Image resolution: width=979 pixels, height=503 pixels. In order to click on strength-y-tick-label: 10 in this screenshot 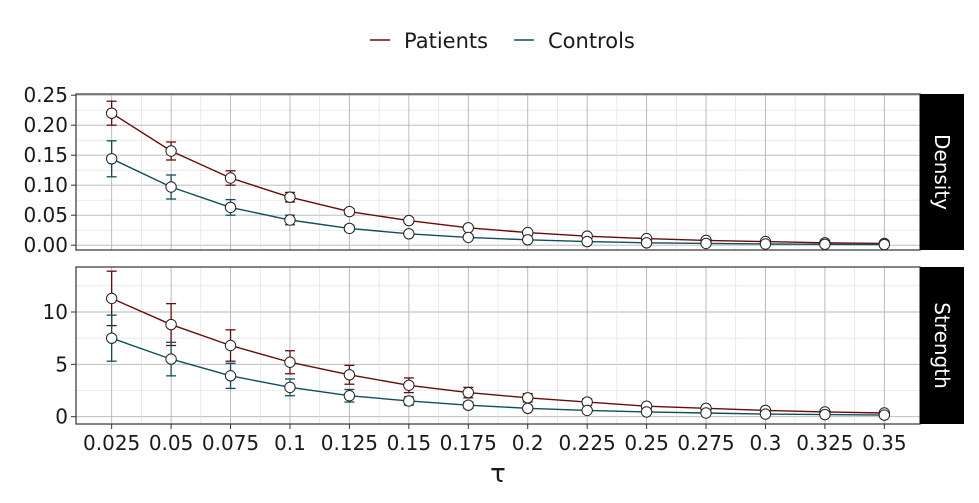, I will do `click(55, 312)`.